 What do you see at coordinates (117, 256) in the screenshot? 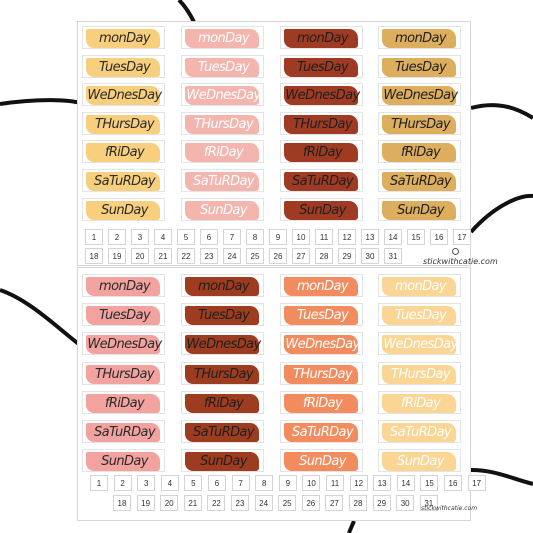
I see `date-number-sticker: 19` at bounding box center [117, 256].